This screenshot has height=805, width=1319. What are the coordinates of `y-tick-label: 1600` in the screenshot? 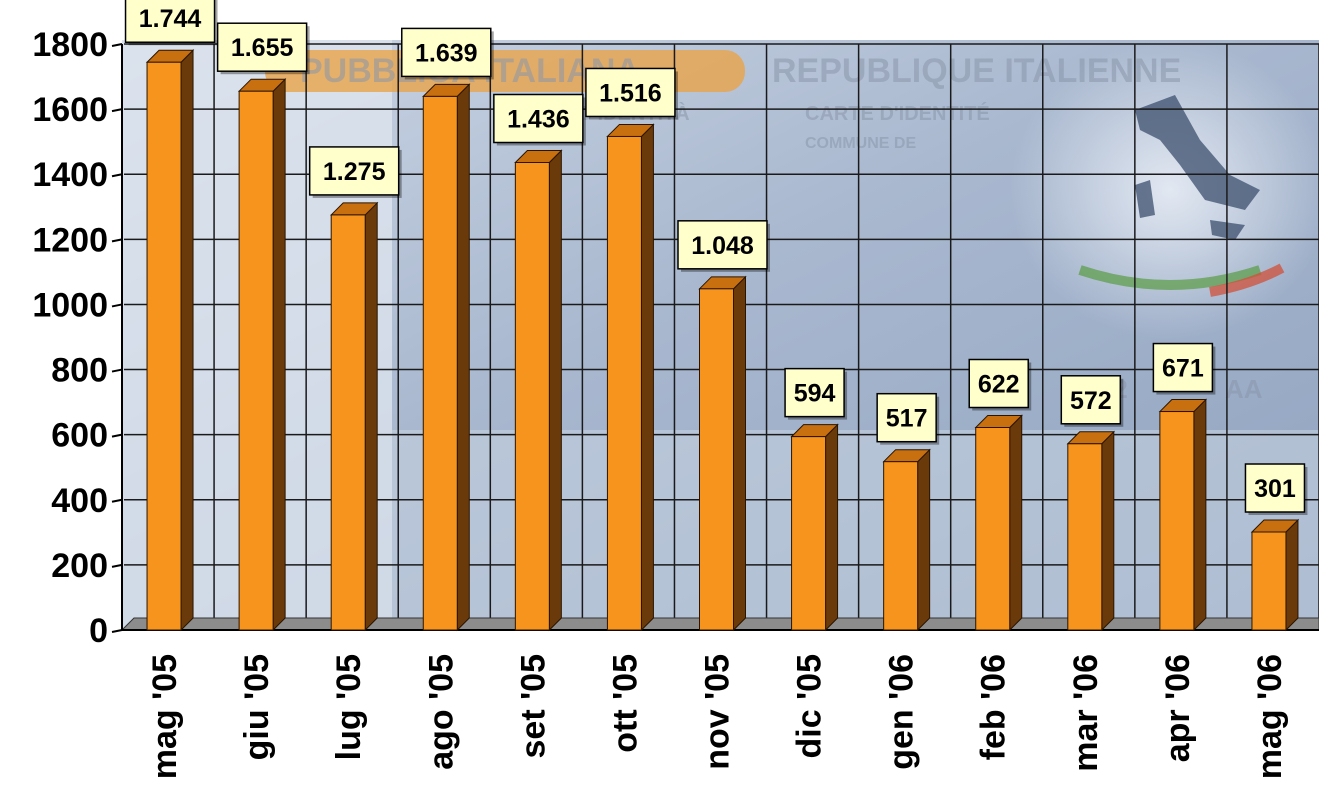 It's located at (70, 110).